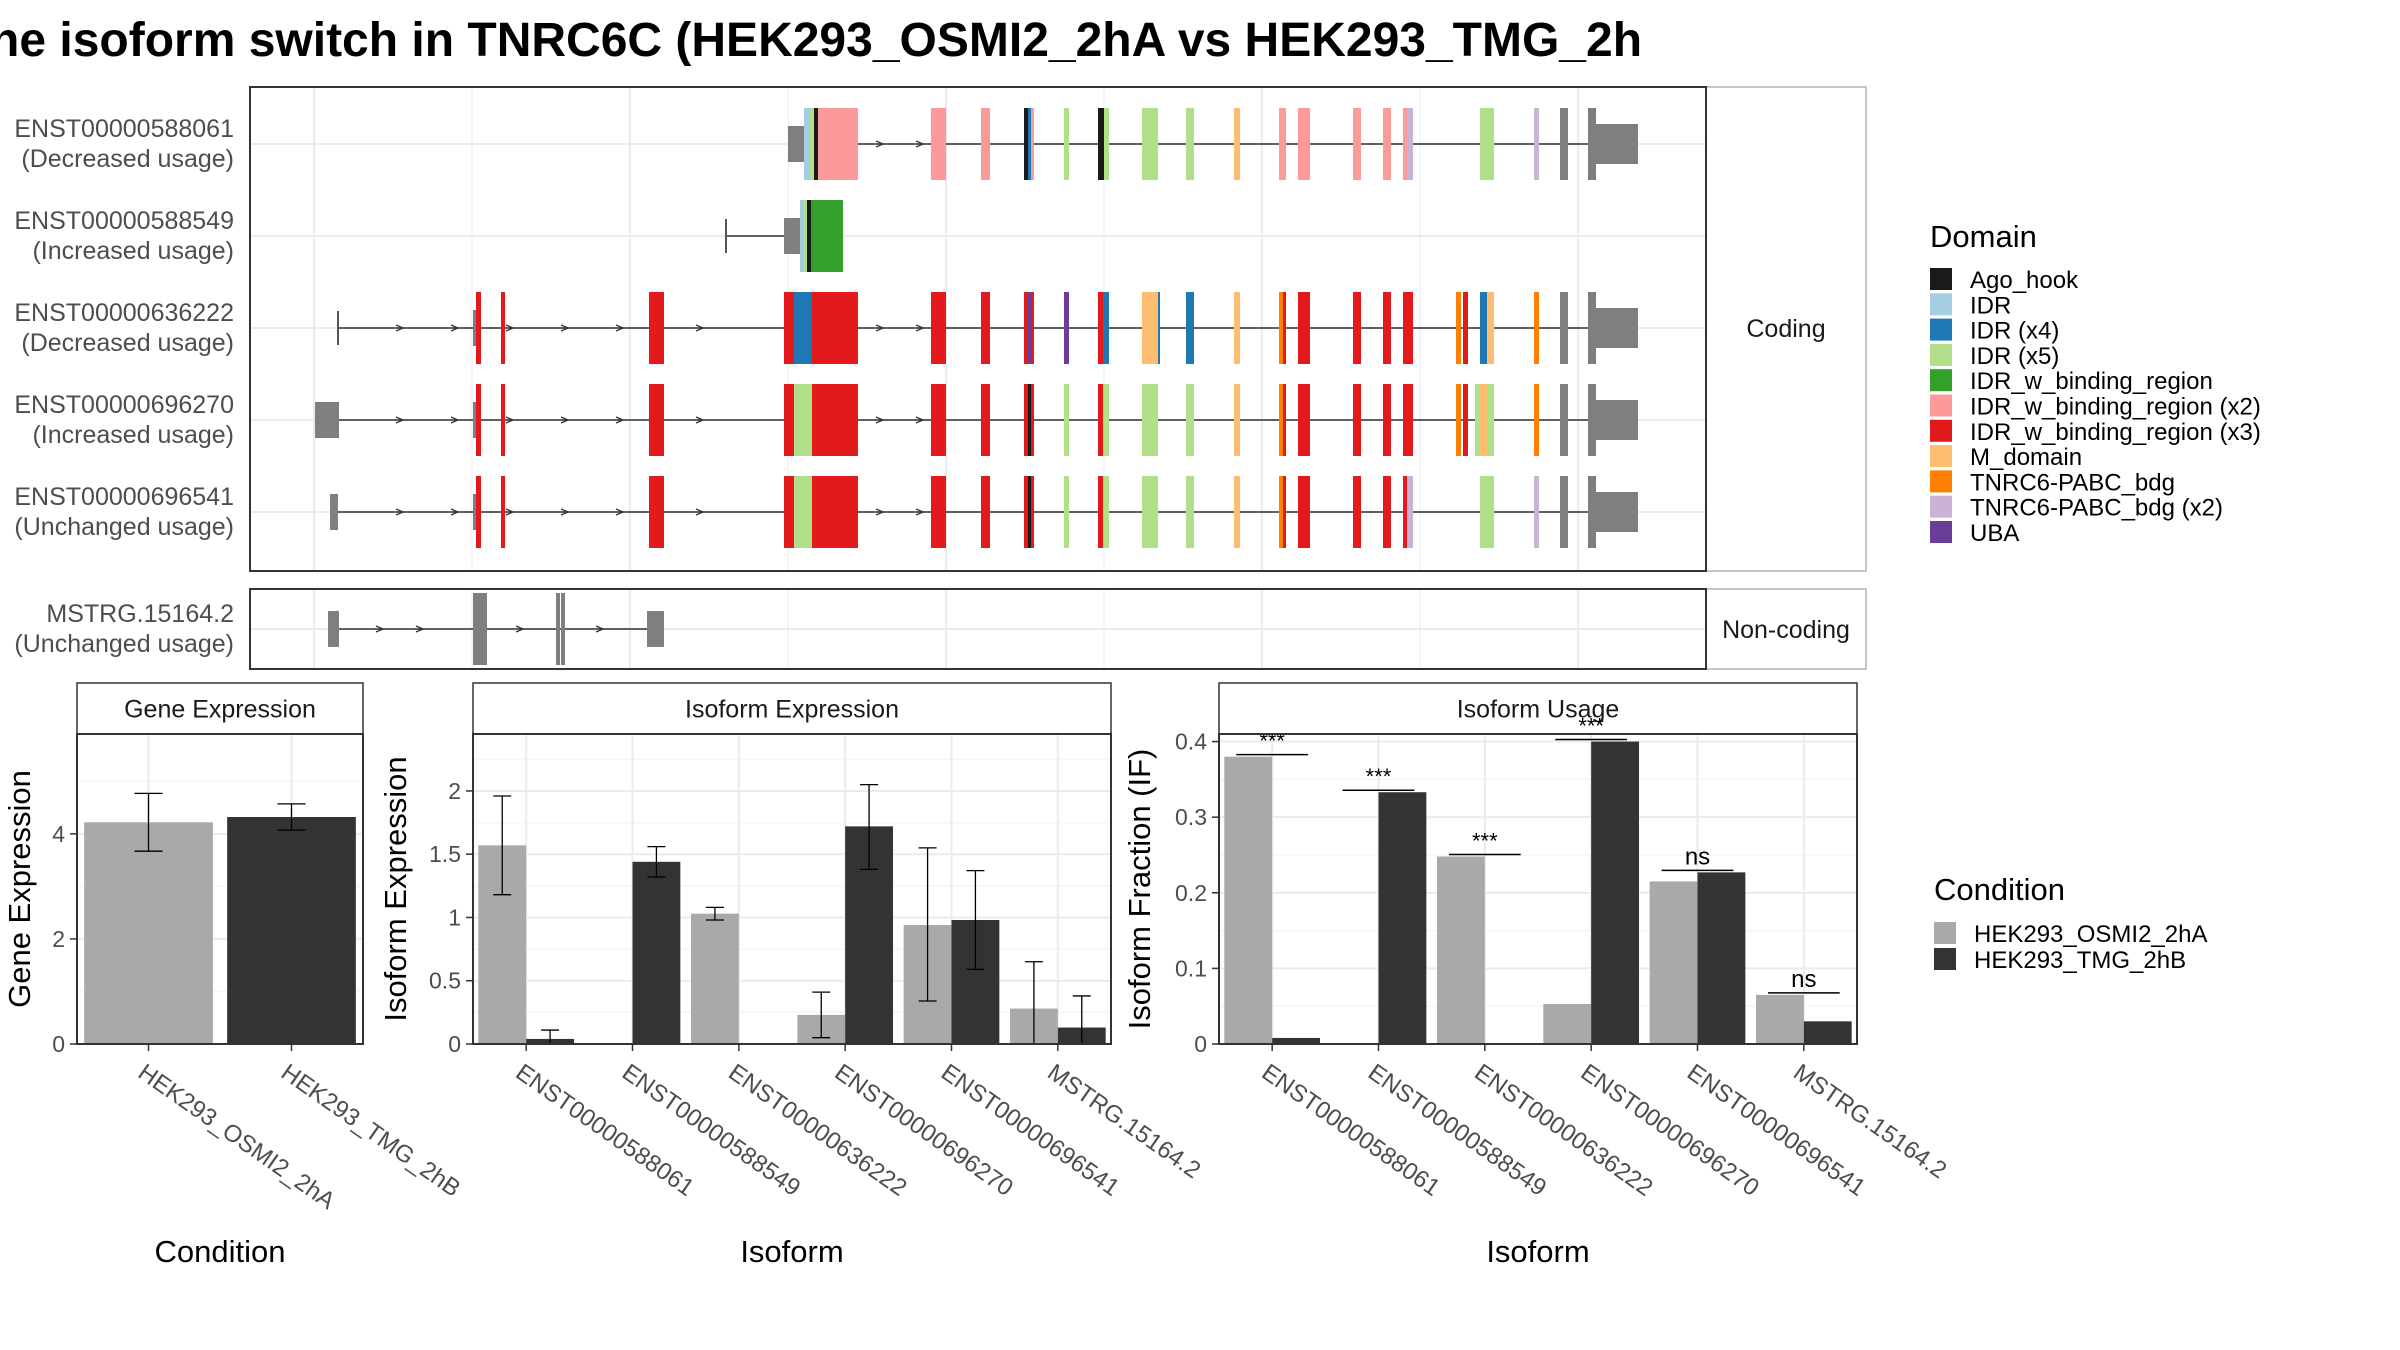 Image resolution: width=2400 pixels, height=1350 pixels. What do you see at coordinates (445, 854) in the screenshot?
I see `y-tick-label: 1.5` at bounding box center [445, 854].